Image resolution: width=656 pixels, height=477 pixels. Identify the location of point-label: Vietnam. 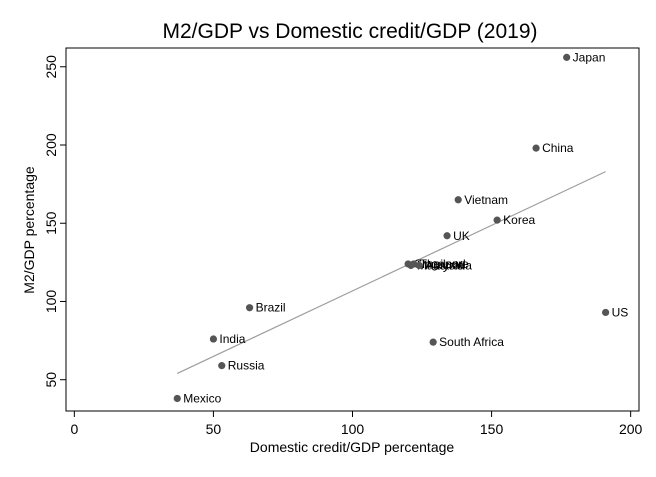
(486, 200).